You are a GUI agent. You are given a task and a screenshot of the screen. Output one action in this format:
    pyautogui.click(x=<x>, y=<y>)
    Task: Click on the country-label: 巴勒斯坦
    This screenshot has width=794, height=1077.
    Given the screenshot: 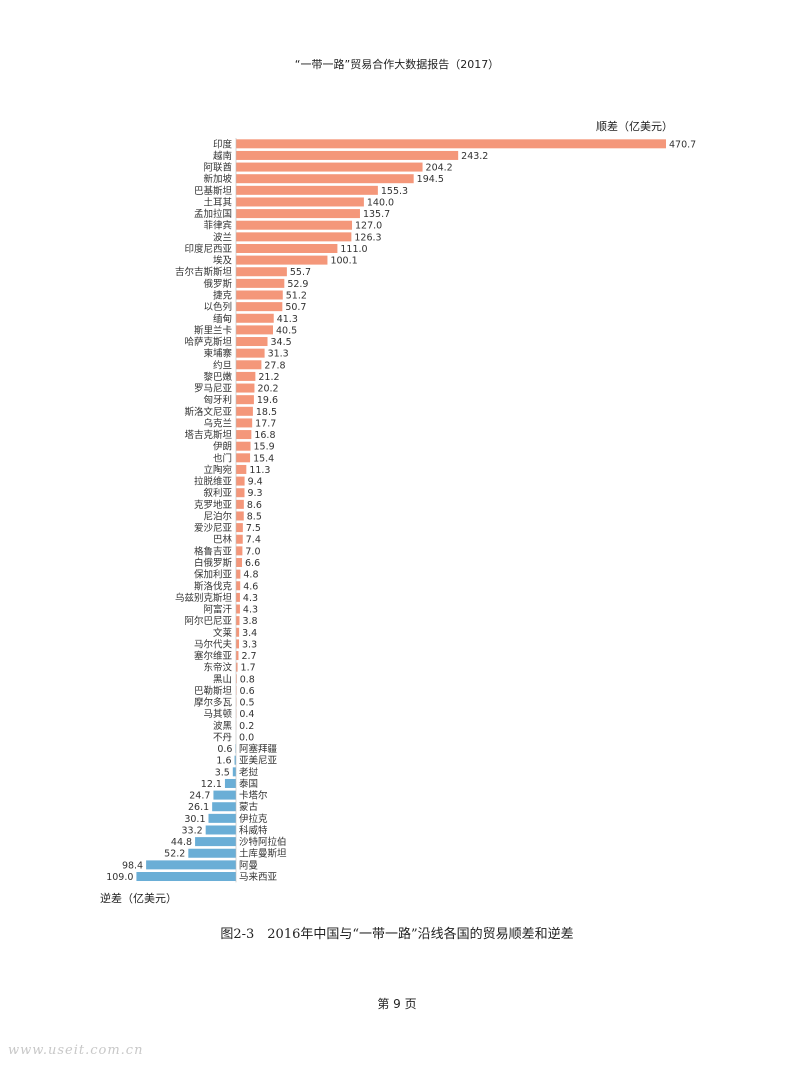 What is the action you would take?
    pyautogui.click(x=213, y=691)
    